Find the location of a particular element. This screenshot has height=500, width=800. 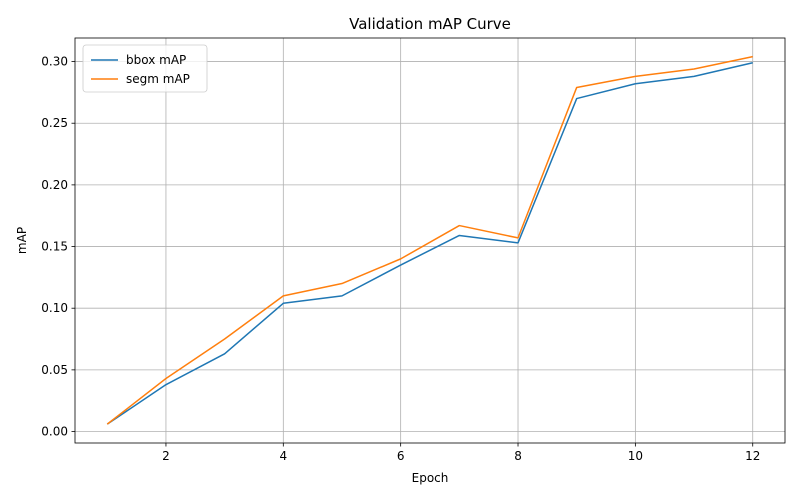

legend: bbox mAP segm mAP is located at coordinates (145, 68).